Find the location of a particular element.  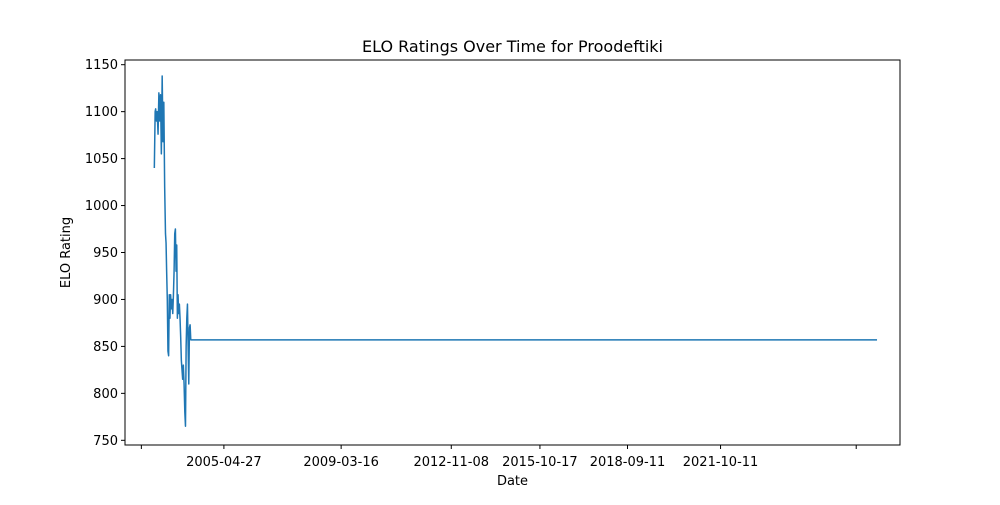

y-axis-ticks: 750 800 850 900 950 1000 1050 1100 1150 is located at coordinates (105, 253).